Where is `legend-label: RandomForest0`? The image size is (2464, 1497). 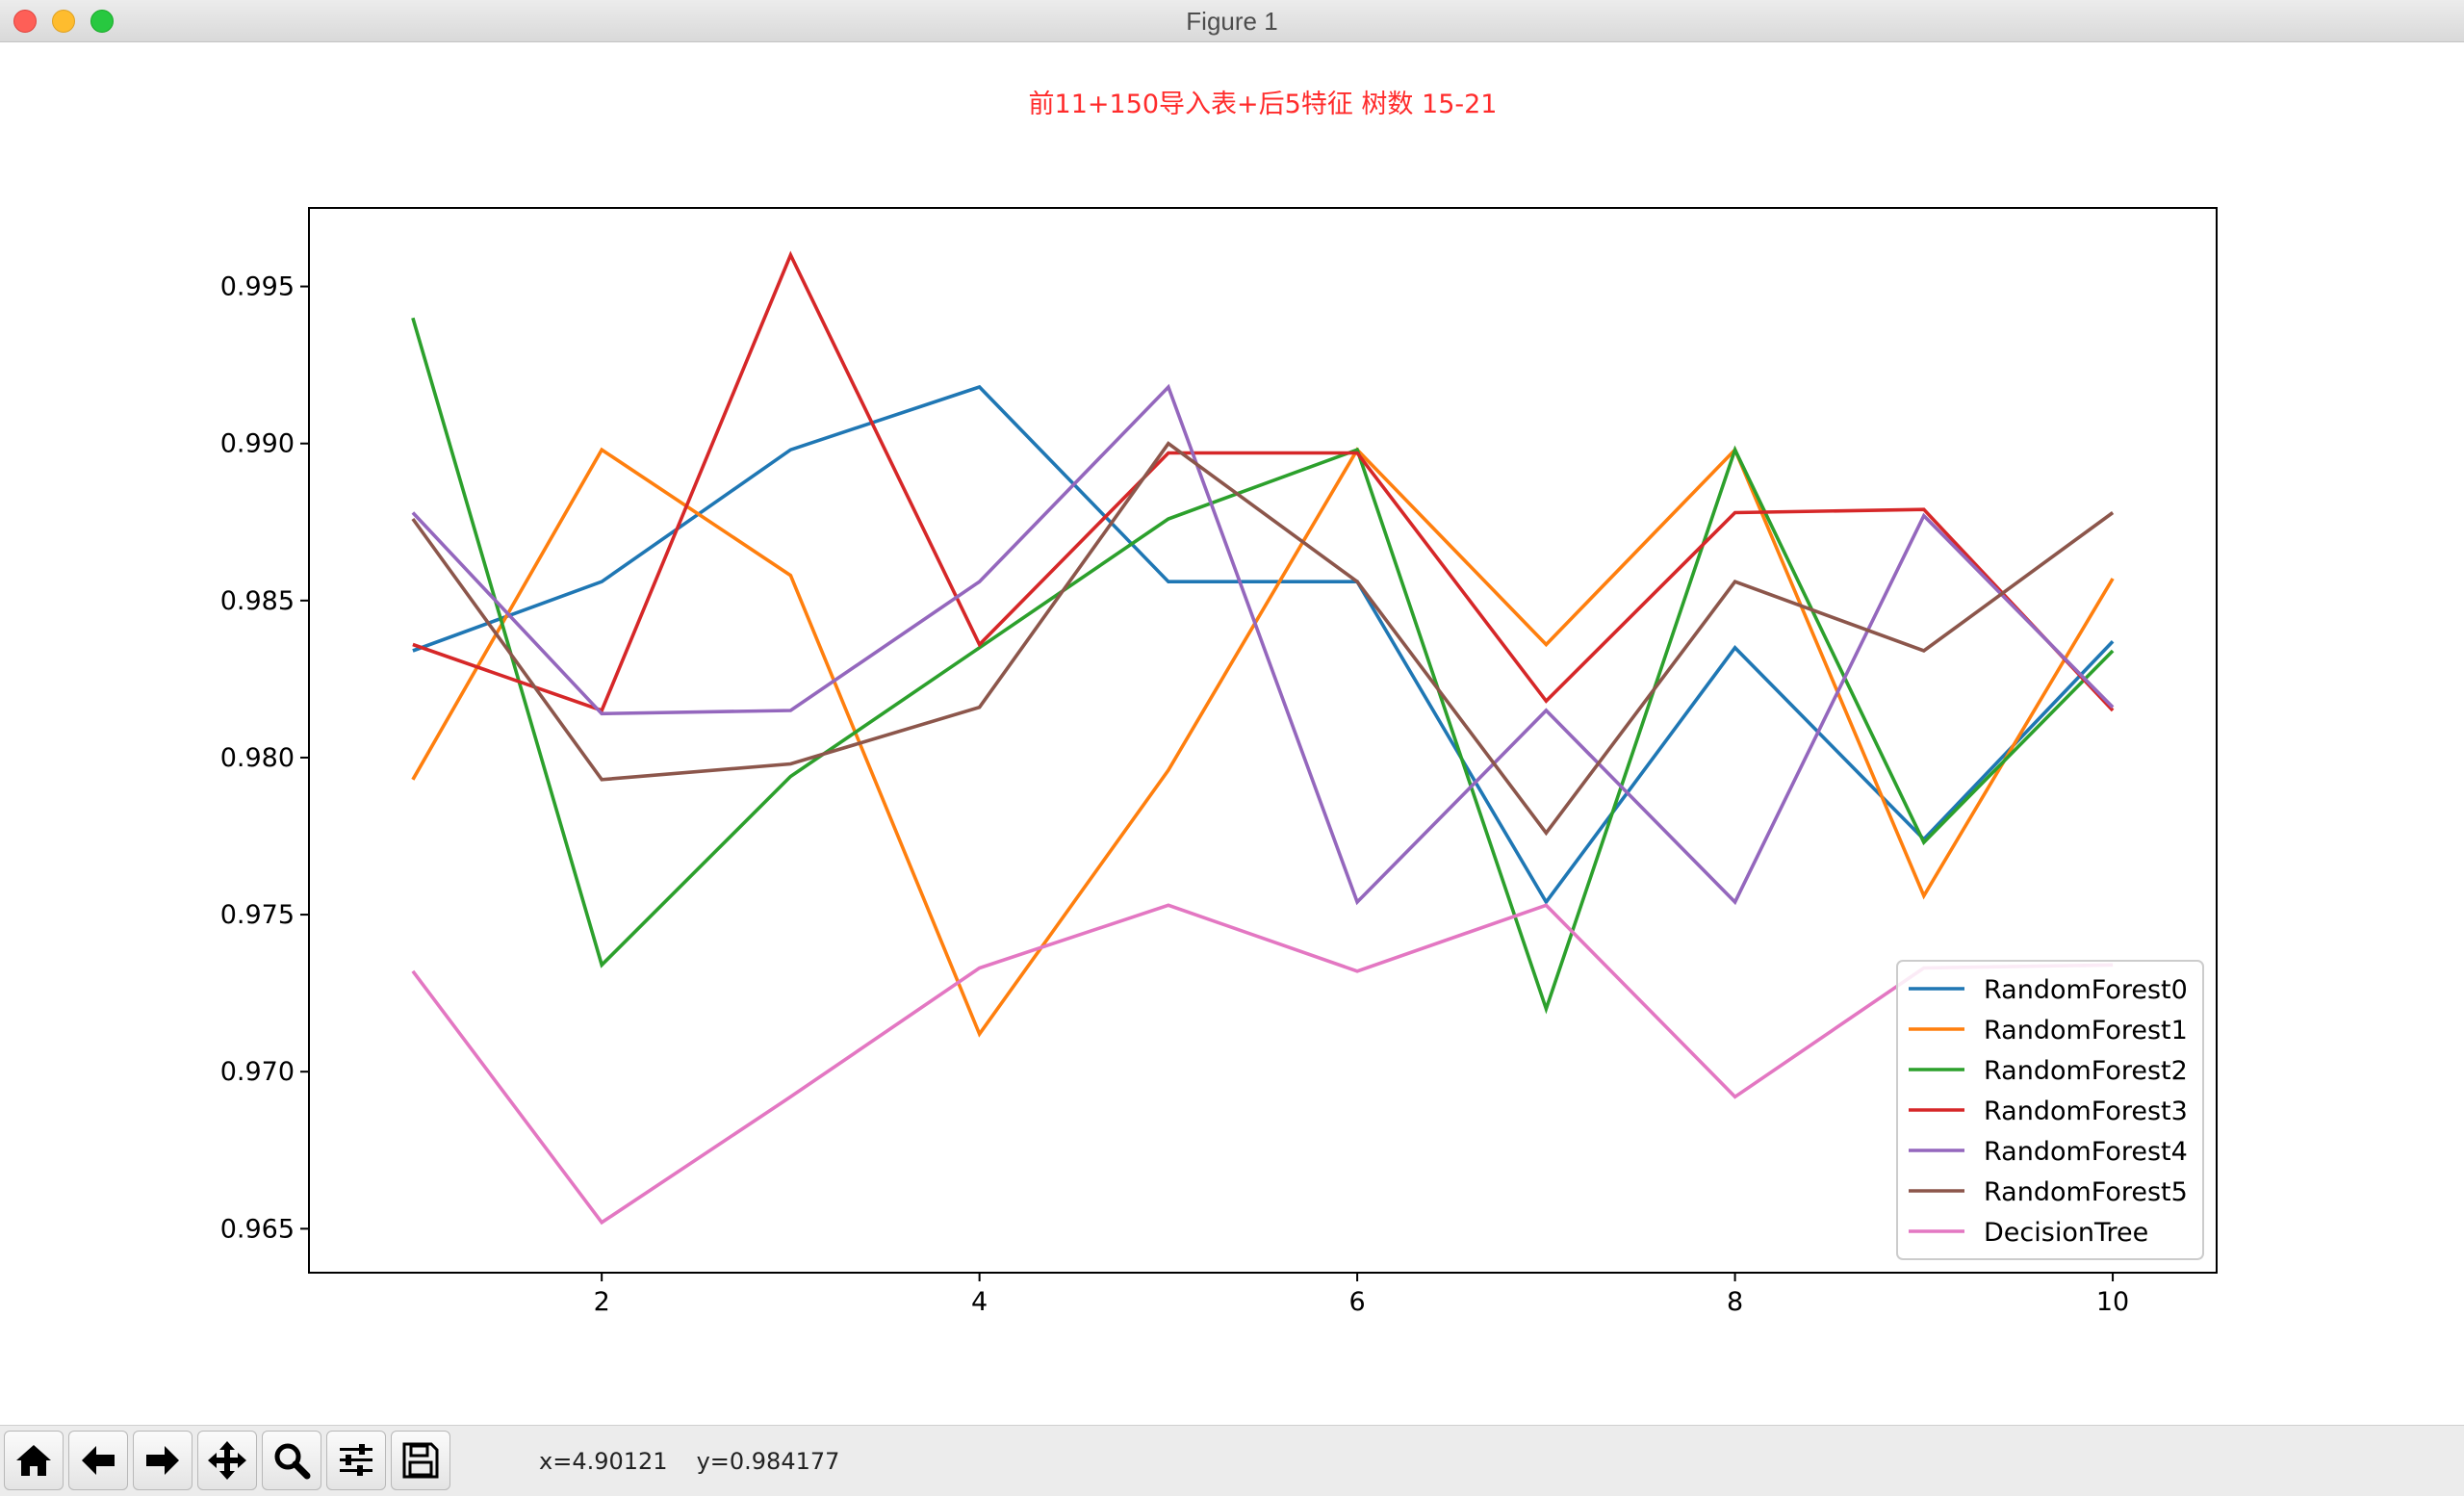 legend-label: RandomForest0 is located at coordinates (2086, 990).